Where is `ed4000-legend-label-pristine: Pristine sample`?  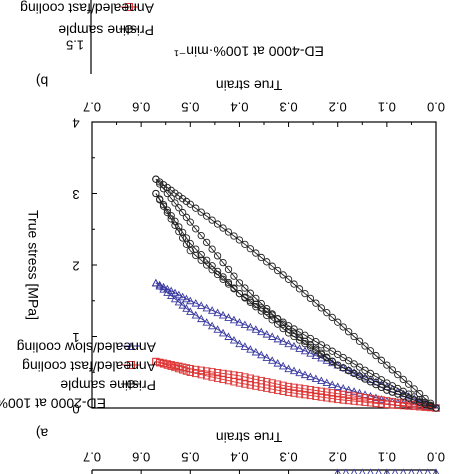 ed4000-legend-label-pristine: Pristine sample is located at coordinates (106, 30).